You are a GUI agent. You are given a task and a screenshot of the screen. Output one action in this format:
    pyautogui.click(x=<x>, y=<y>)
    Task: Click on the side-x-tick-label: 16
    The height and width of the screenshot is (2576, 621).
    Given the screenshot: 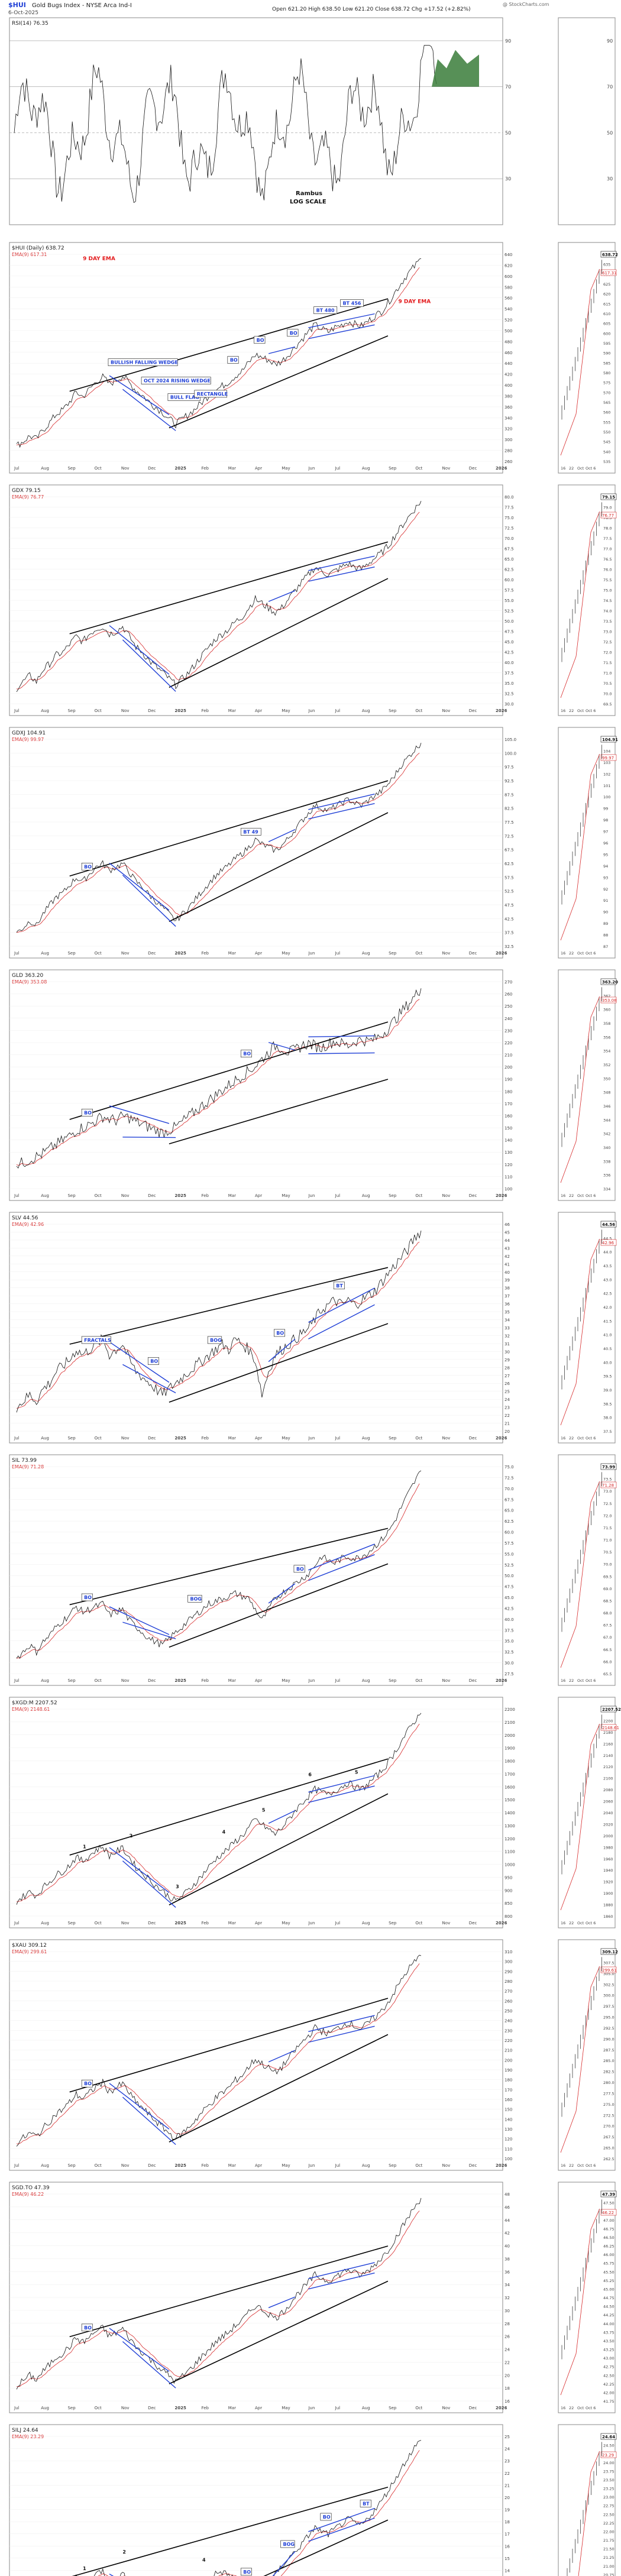 What is the action you would take?
    pyautogui.click(x=563, y=711)
    